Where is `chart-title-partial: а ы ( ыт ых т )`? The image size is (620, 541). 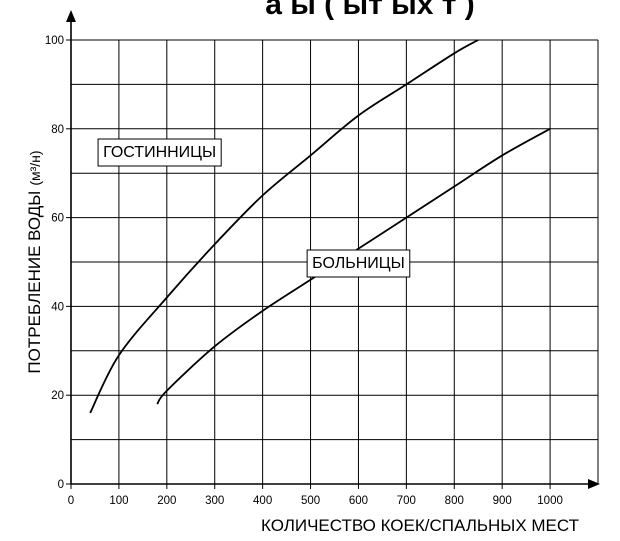 chart-title-partial: а ы ( ыт ых т ) is located at coordinates (370, 10).